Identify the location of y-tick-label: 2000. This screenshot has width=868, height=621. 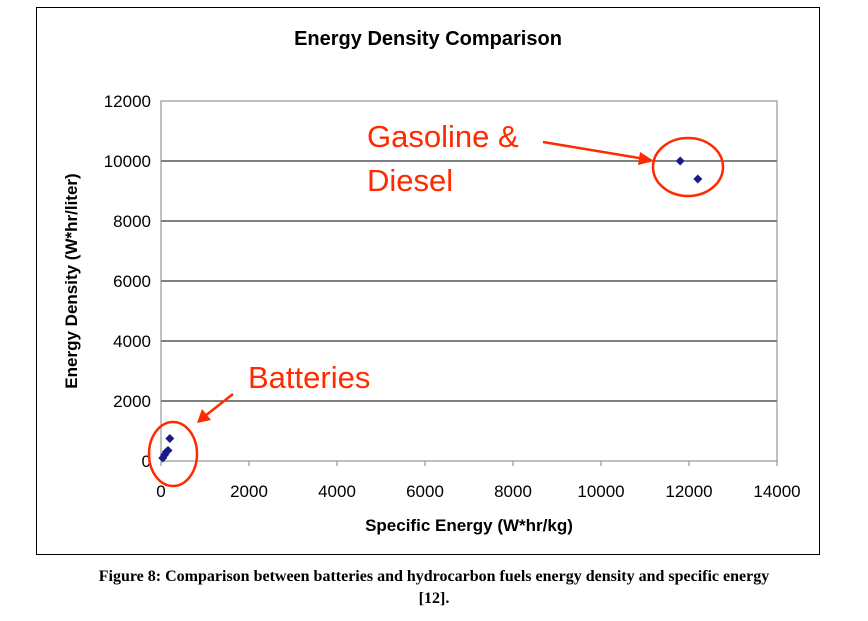
(132, 401).